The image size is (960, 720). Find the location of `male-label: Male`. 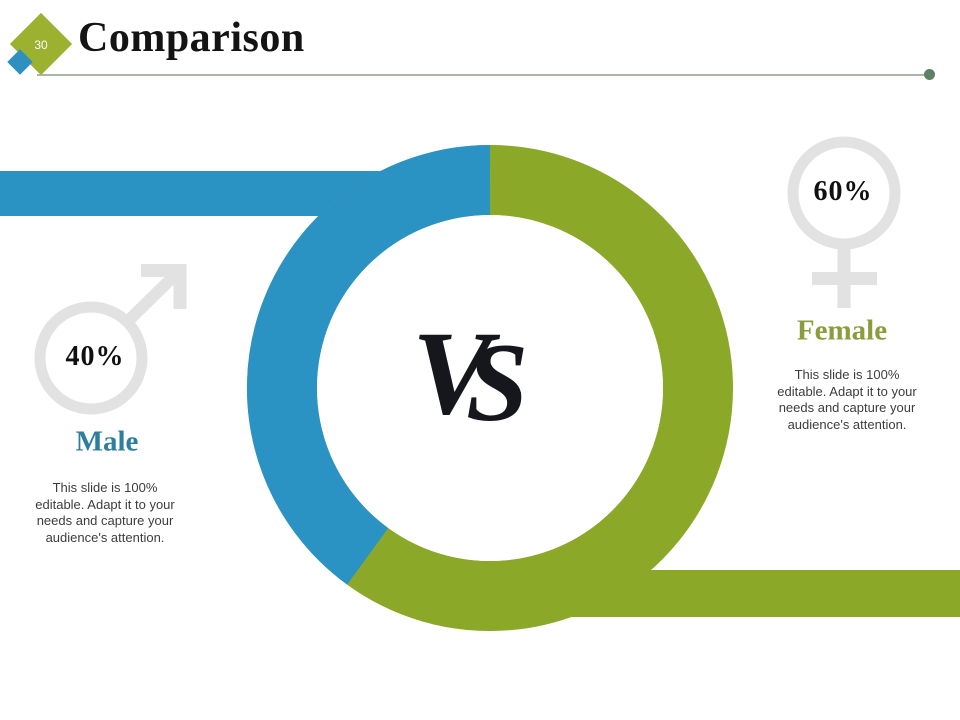

male-label: Male is located at coordinates (107, 441).